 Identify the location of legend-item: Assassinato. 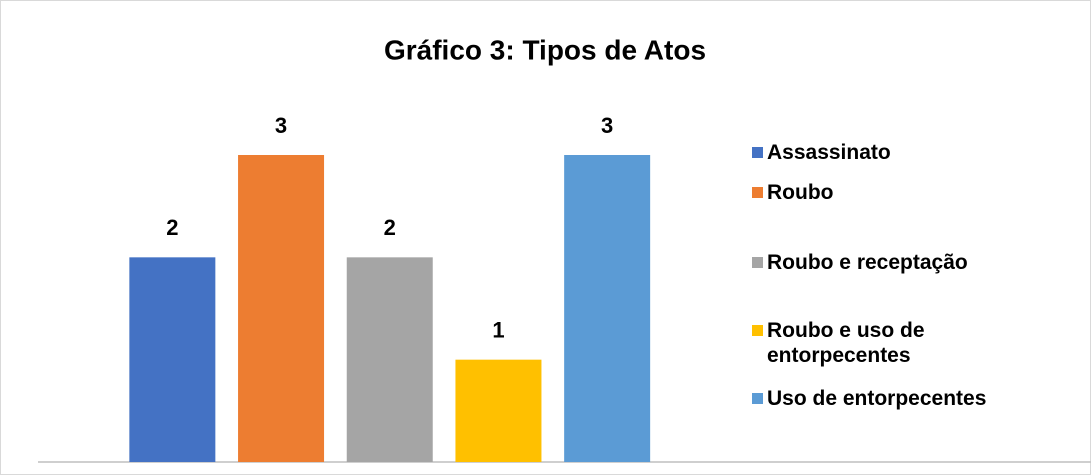
(907, 152).